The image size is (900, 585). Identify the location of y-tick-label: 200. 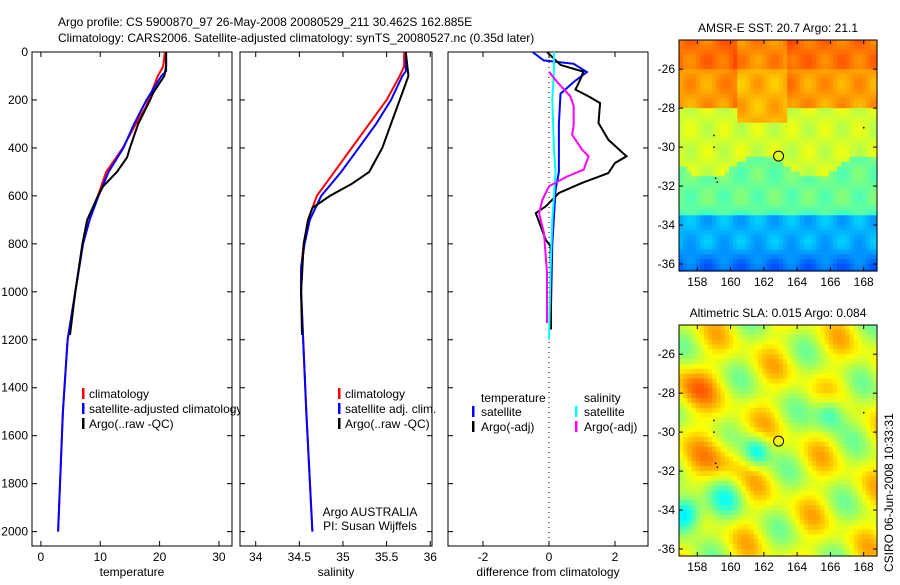
(18, 100).